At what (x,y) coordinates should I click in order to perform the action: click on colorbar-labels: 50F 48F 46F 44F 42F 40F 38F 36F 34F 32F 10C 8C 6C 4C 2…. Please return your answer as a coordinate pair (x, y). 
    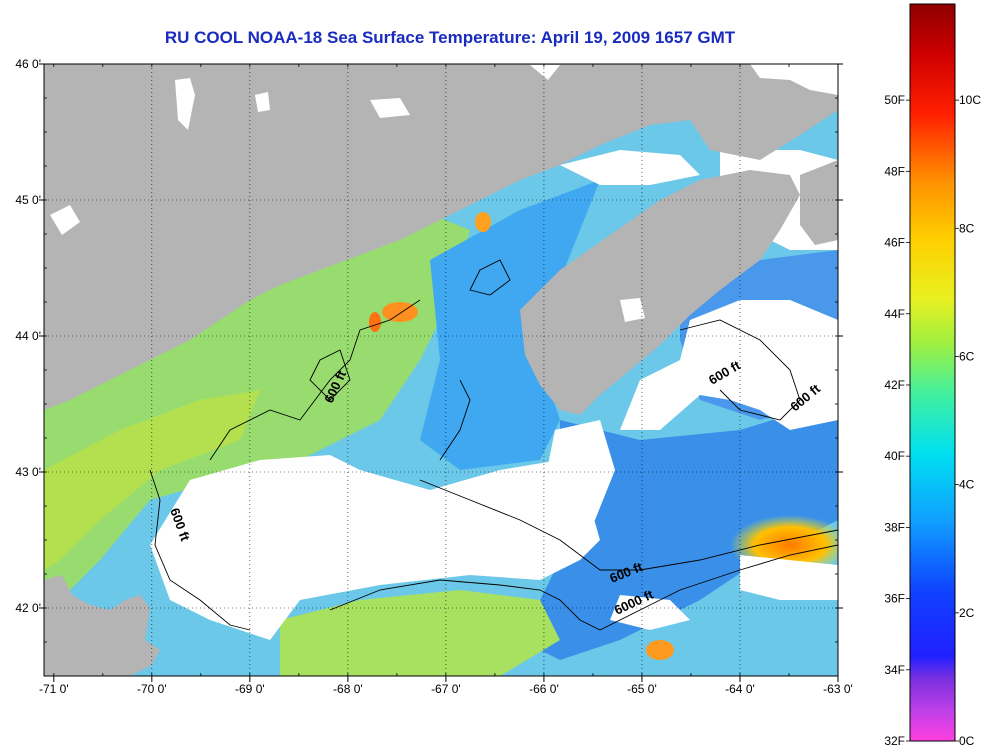
    Looking at the image, I should click on (932, 420).